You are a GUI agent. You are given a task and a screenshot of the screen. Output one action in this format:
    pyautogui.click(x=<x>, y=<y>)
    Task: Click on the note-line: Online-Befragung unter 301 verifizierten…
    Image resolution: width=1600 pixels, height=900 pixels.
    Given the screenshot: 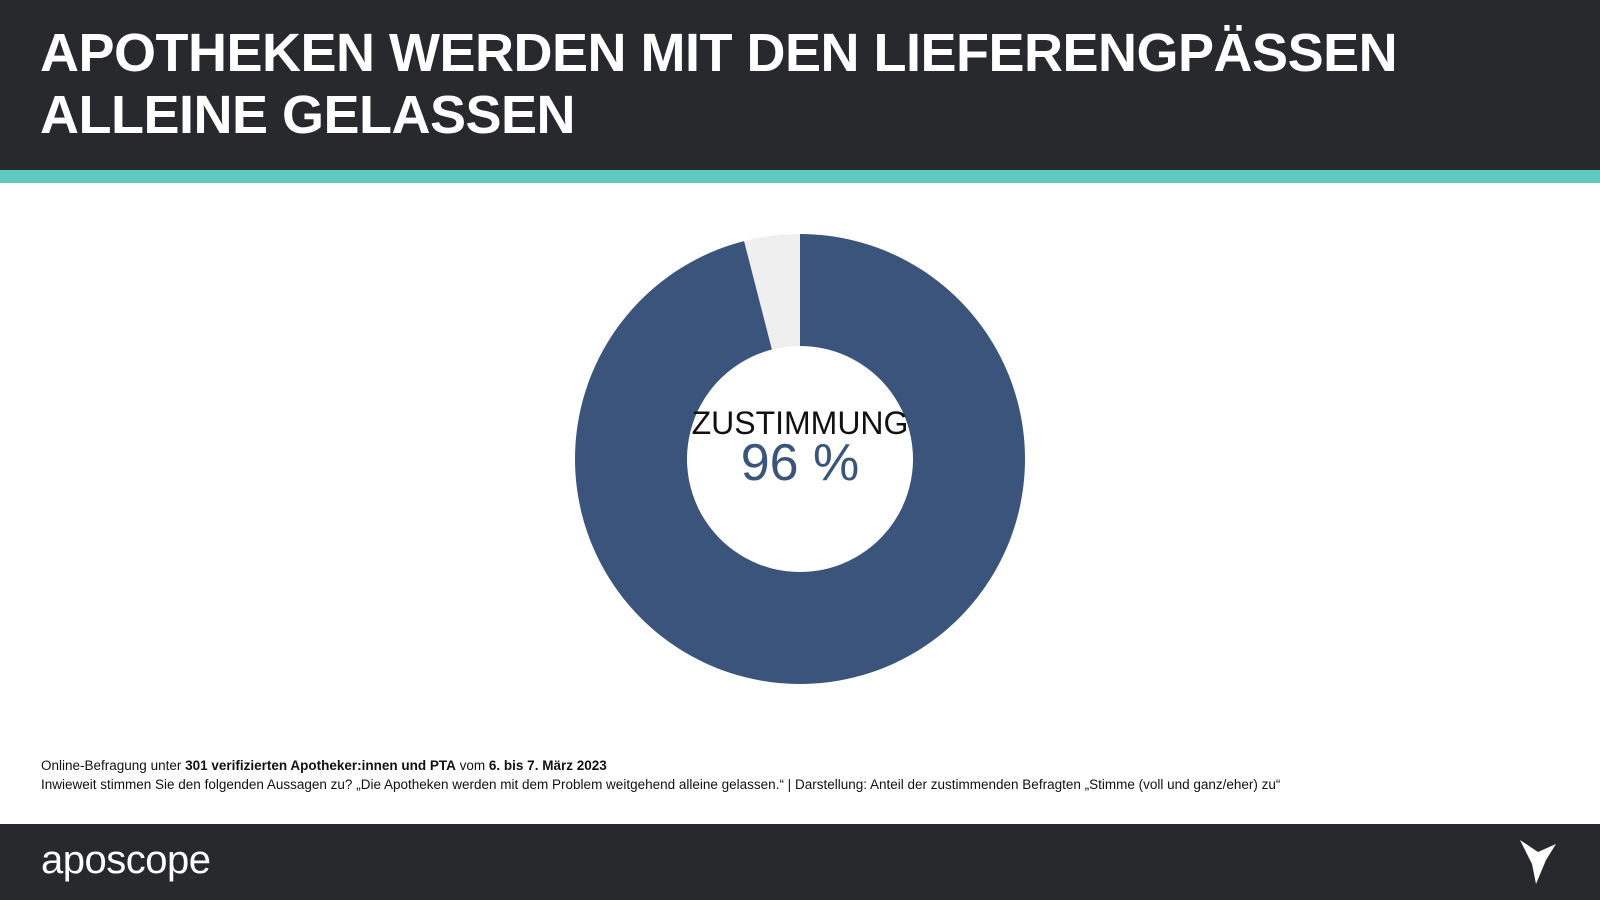 What is the action you would take?
    pyautogui.click(x=660, y=765)
    